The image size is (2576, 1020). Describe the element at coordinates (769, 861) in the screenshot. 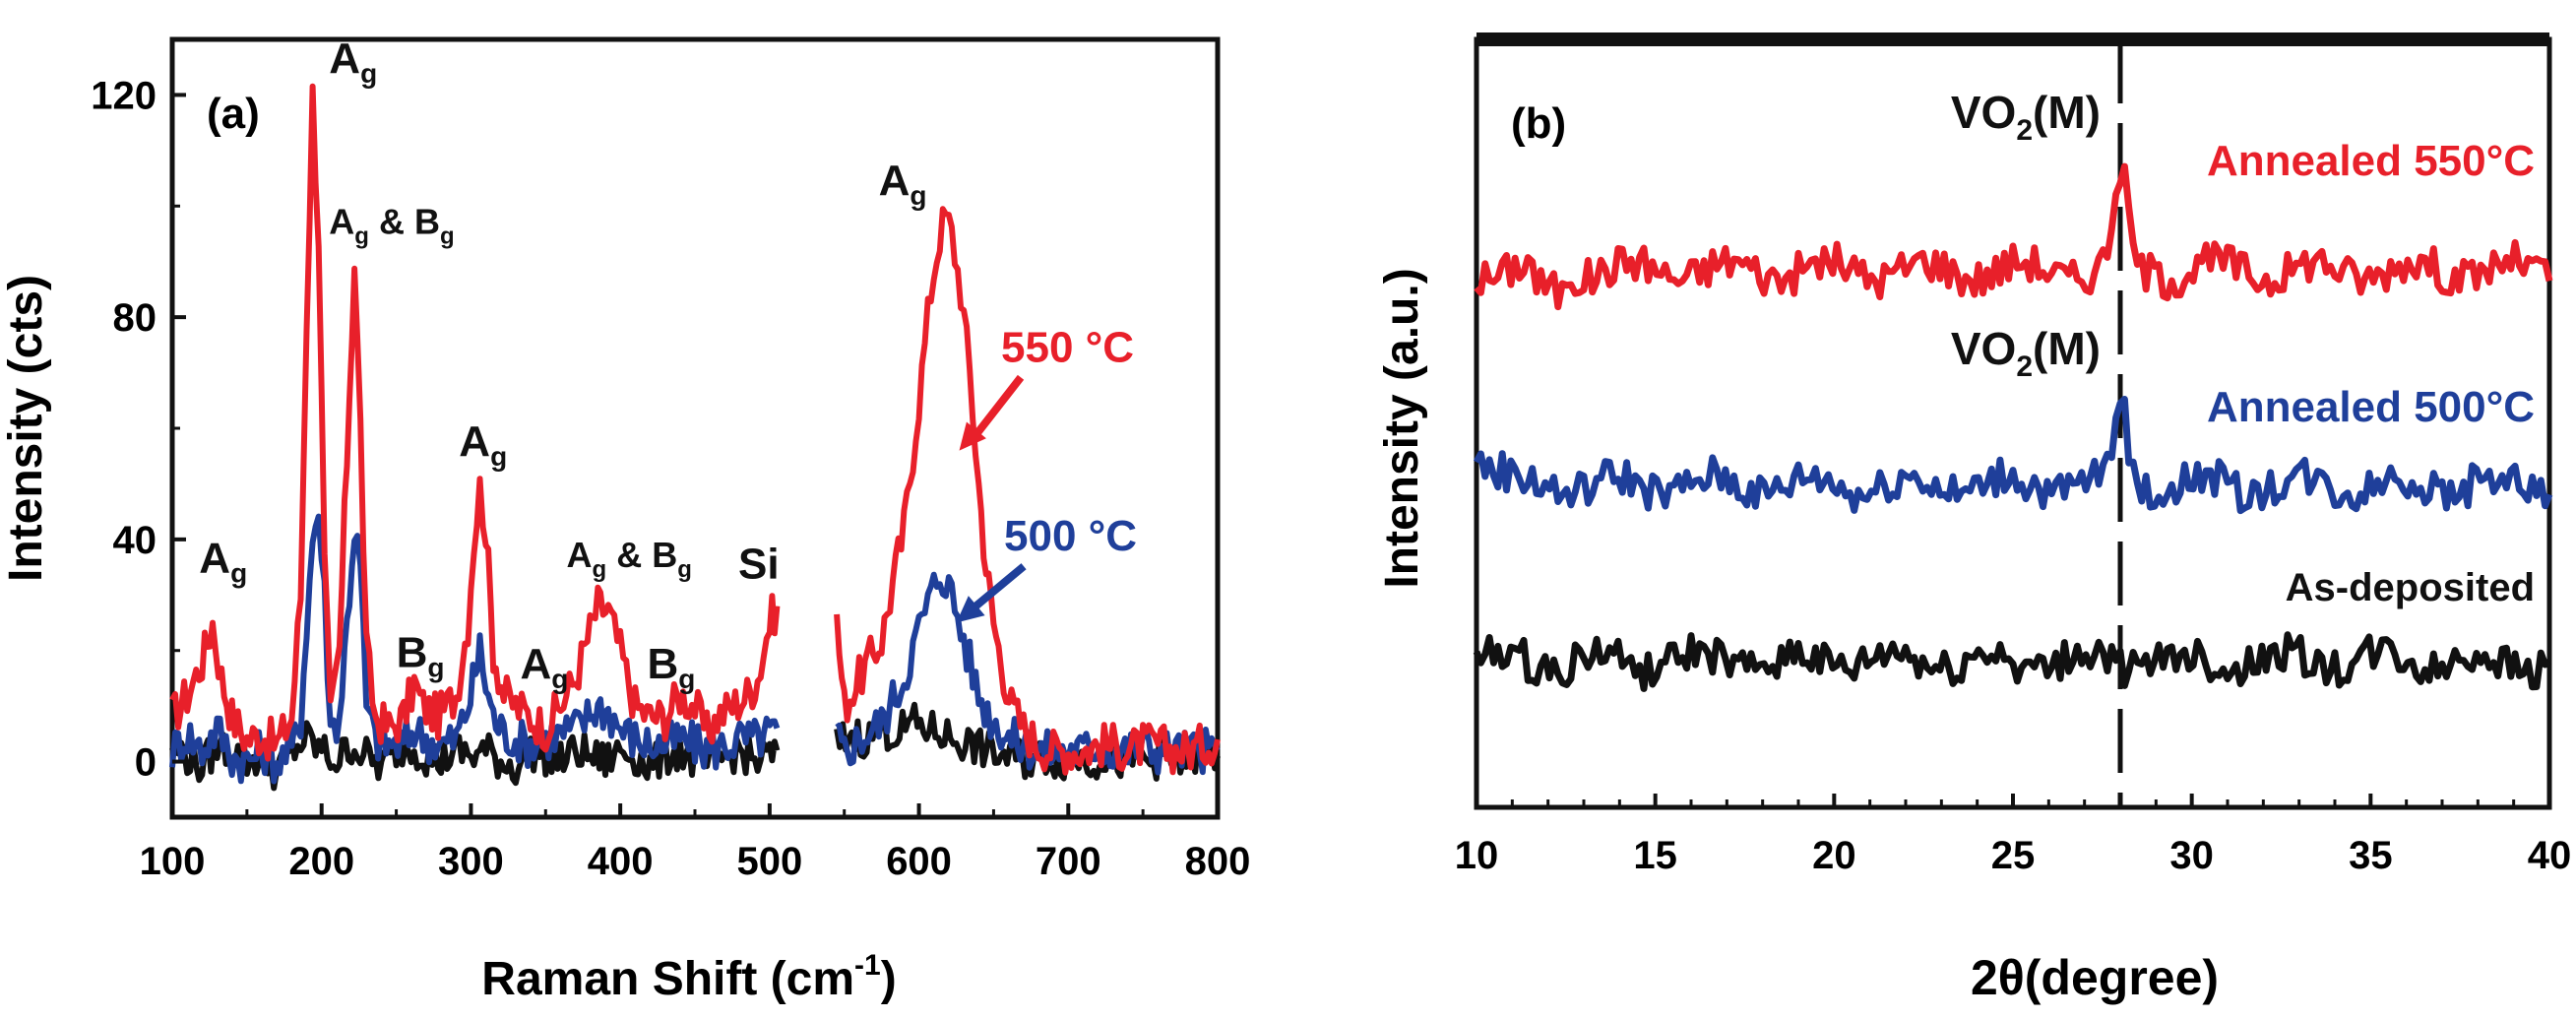

I see `x-tick-label: 500` at that location.